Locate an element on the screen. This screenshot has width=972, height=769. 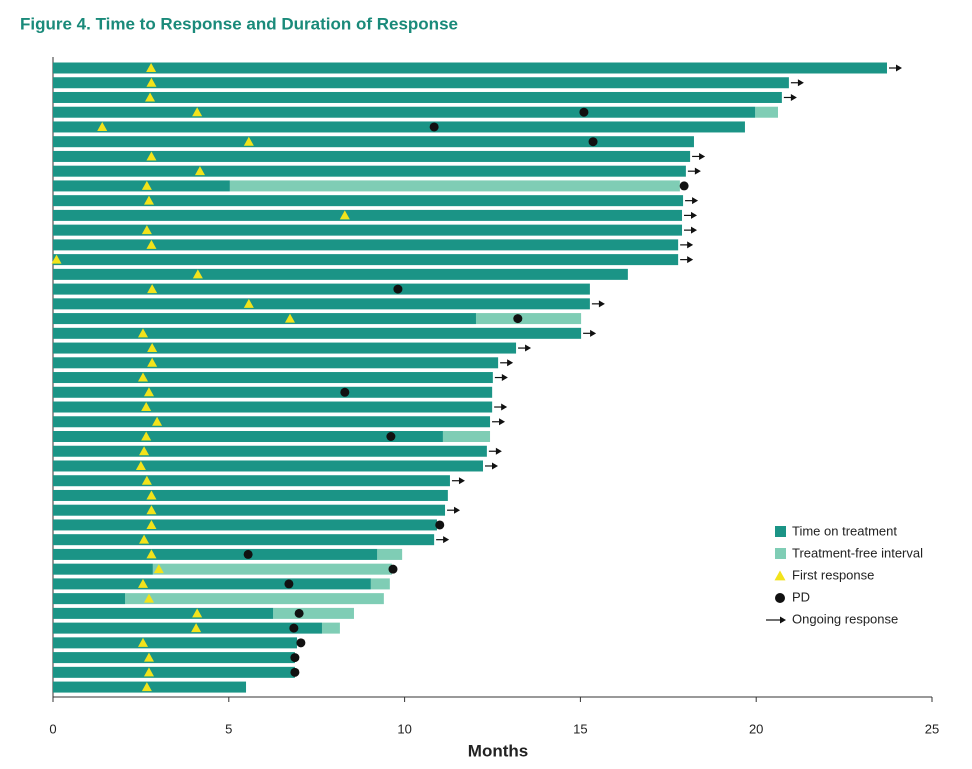
legend-label: First response is located at coordinates (833, 574).